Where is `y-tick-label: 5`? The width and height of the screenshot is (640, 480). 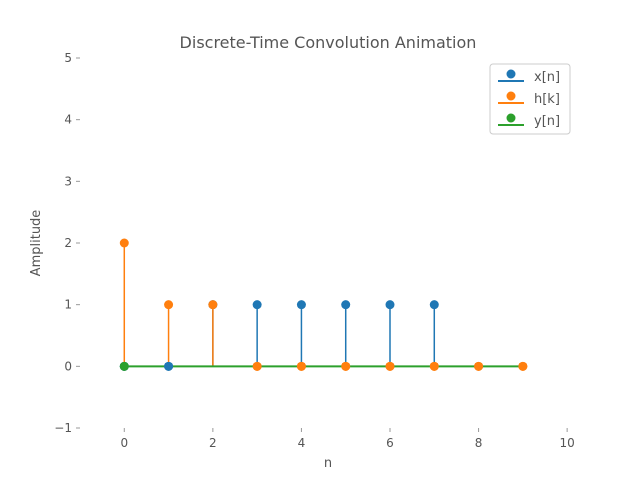 y-tick-label: 5 is located at coordinates (68, 58).